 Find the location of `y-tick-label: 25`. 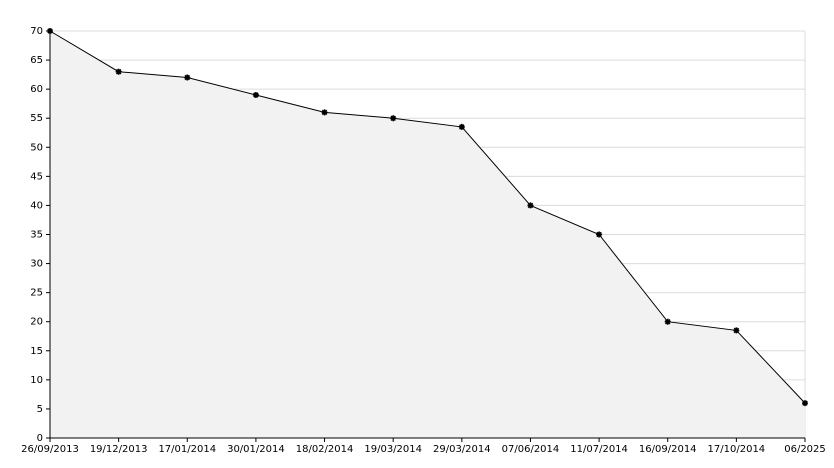

y-tick-label: 25 is located at coordinates (36, 293).